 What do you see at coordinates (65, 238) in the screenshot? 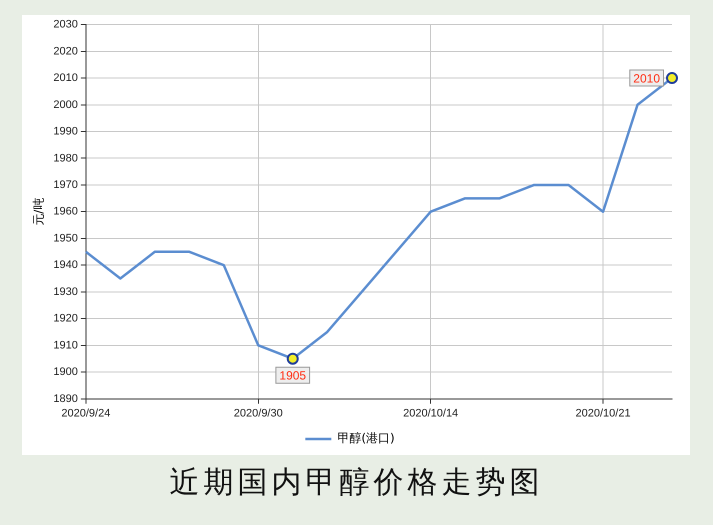
I see `y-tick-label: 1950` at bounding box center [65, 238].